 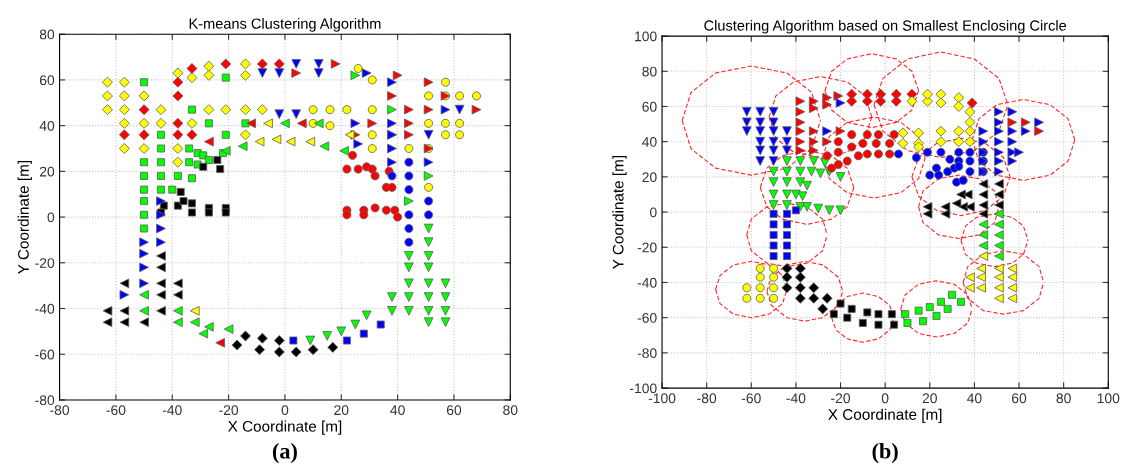 I want to click on chart-title: K-means Clustering Algorithm, so click(x=285, y=25).